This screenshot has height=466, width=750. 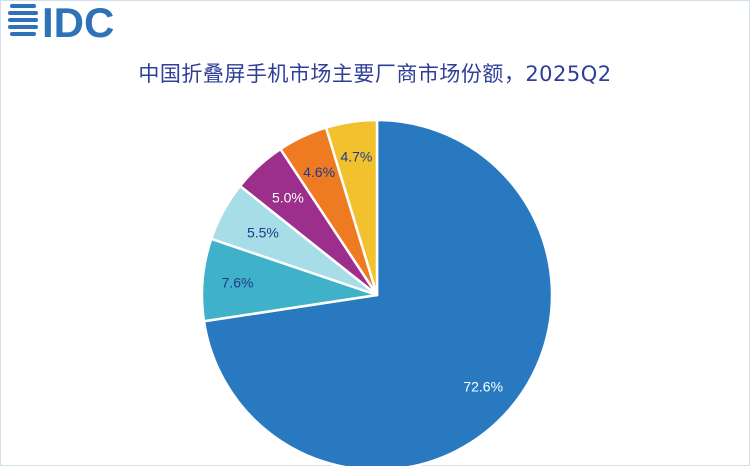 What do you see at coordinates (319, 172) in the screenshot?
I see `slice-data-label: 4.6%` at bounding box center [319, 172].